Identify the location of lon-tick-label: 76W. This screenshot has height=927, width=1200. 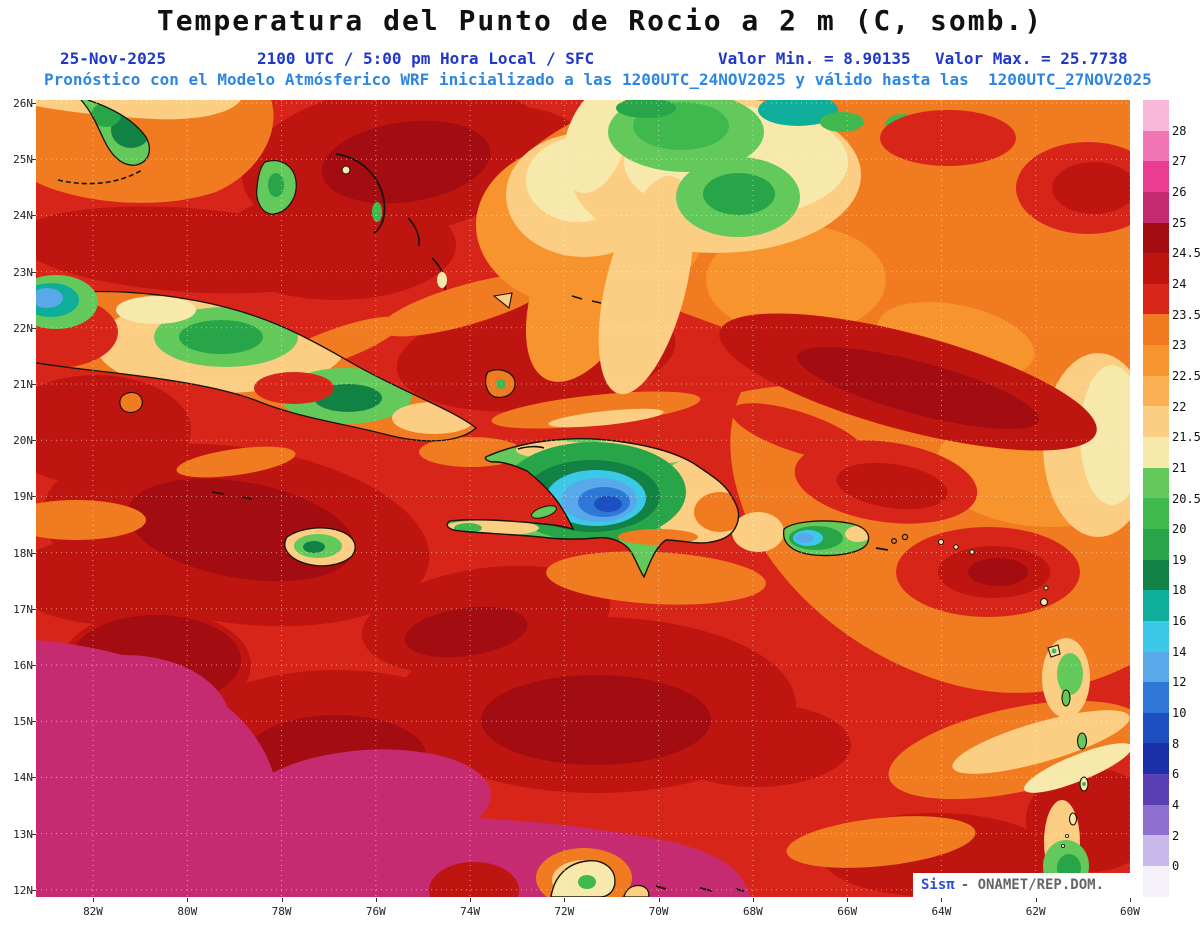
(375, 911).